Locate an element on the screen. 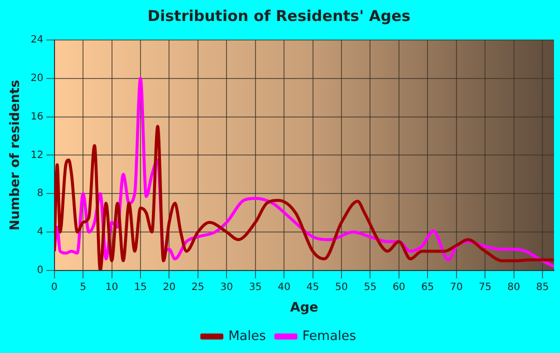 This screenshot has height=353, width=560. x-tick-label: 65 is located at coordinates (427, 287).